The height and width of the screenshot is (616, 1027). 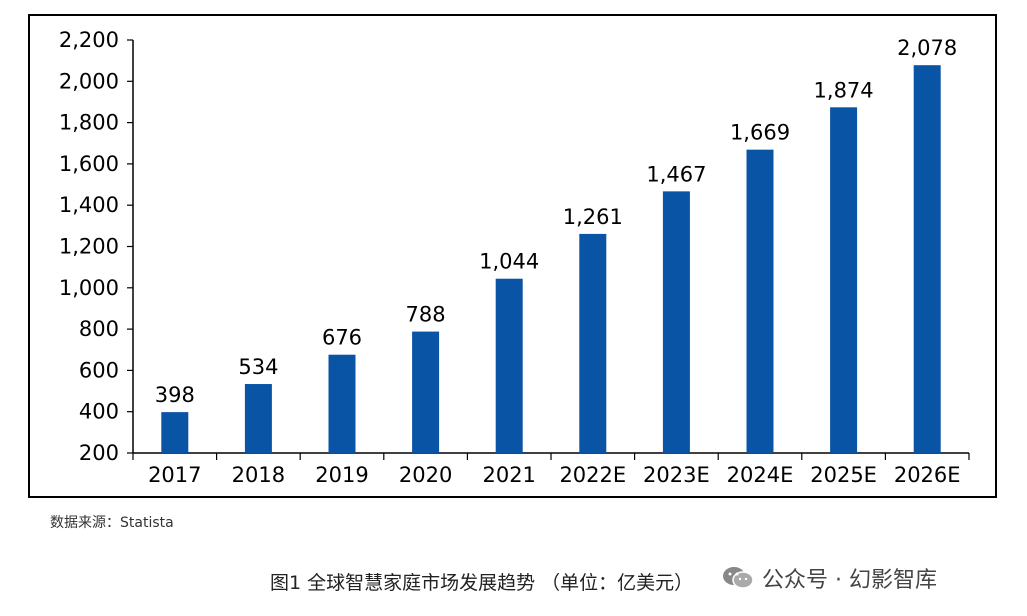 I want to click on x-tick-label: 2024E, so click(x=760, y=475).